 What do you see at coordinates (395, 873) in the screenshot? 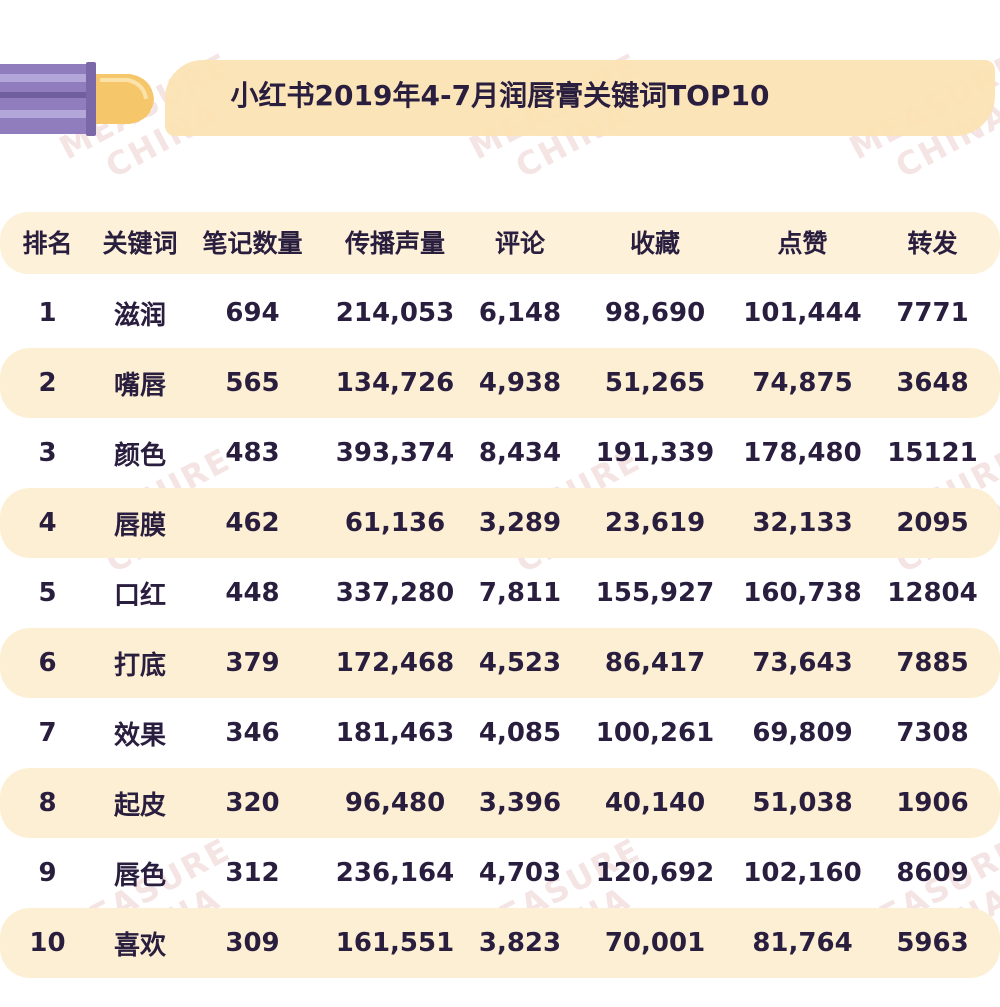
I see `table-cell: 236,164` at bounding box center [395, 873].